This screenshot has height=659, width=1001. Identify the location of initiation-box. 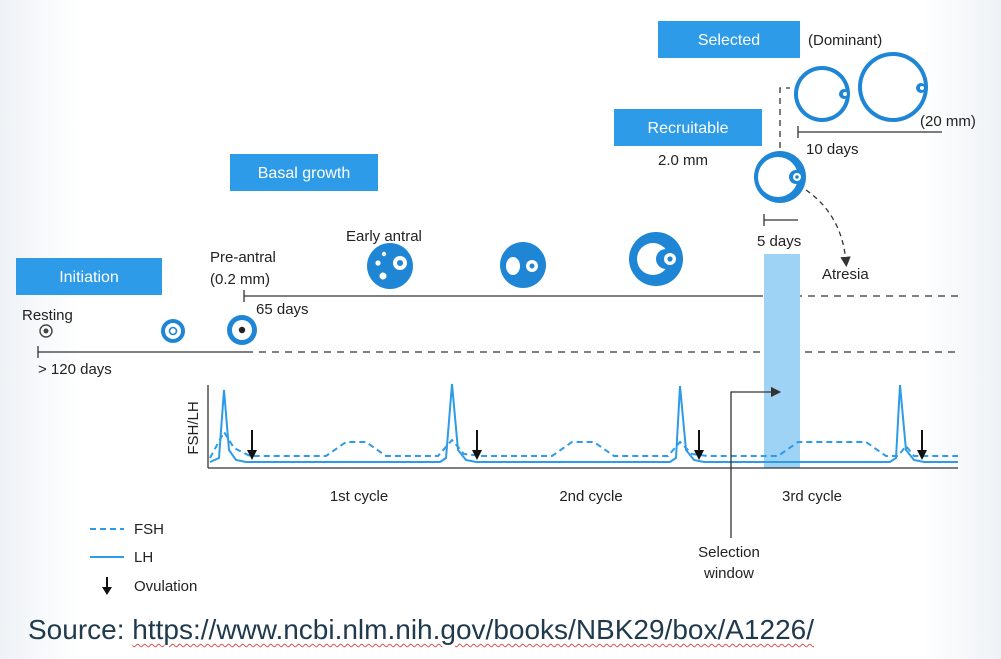
(89, 276).